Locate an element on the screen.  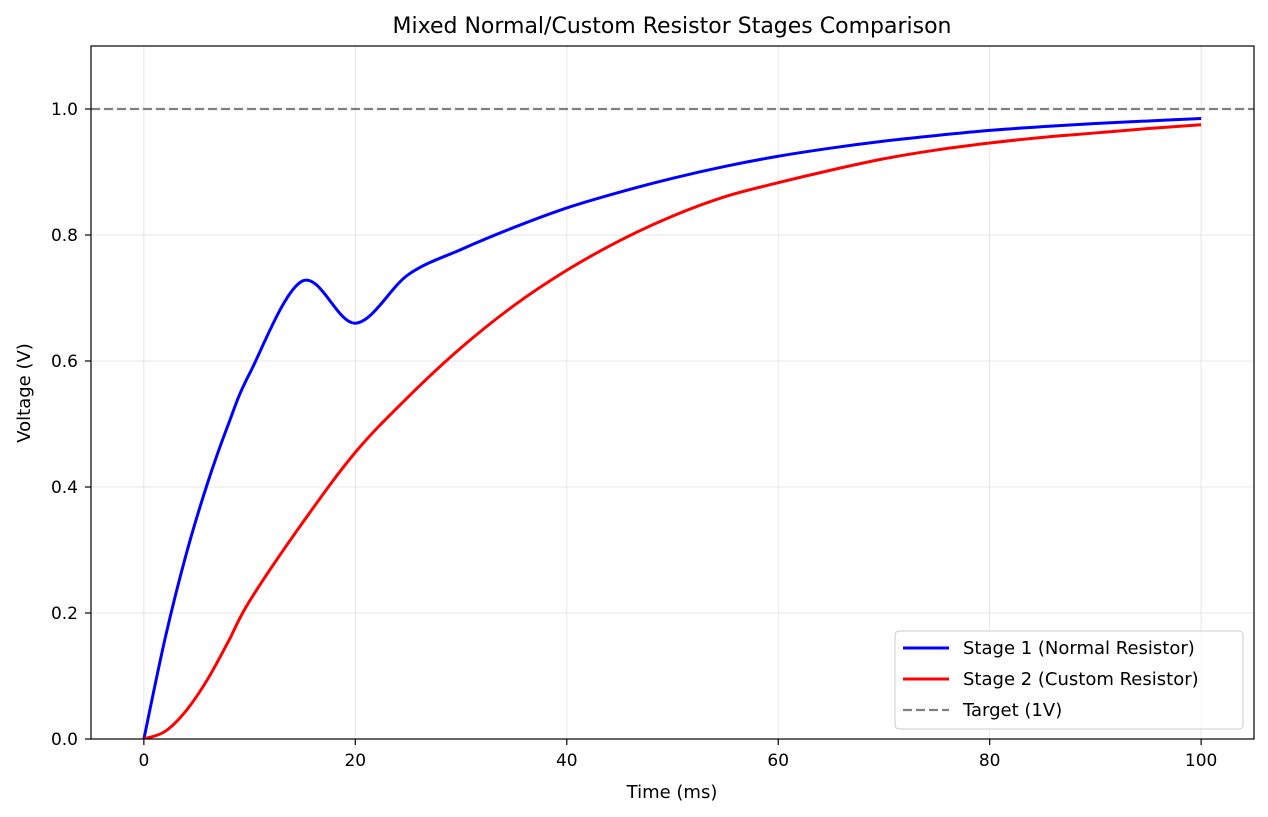
legend-box is located at coordinates (1069, 680).